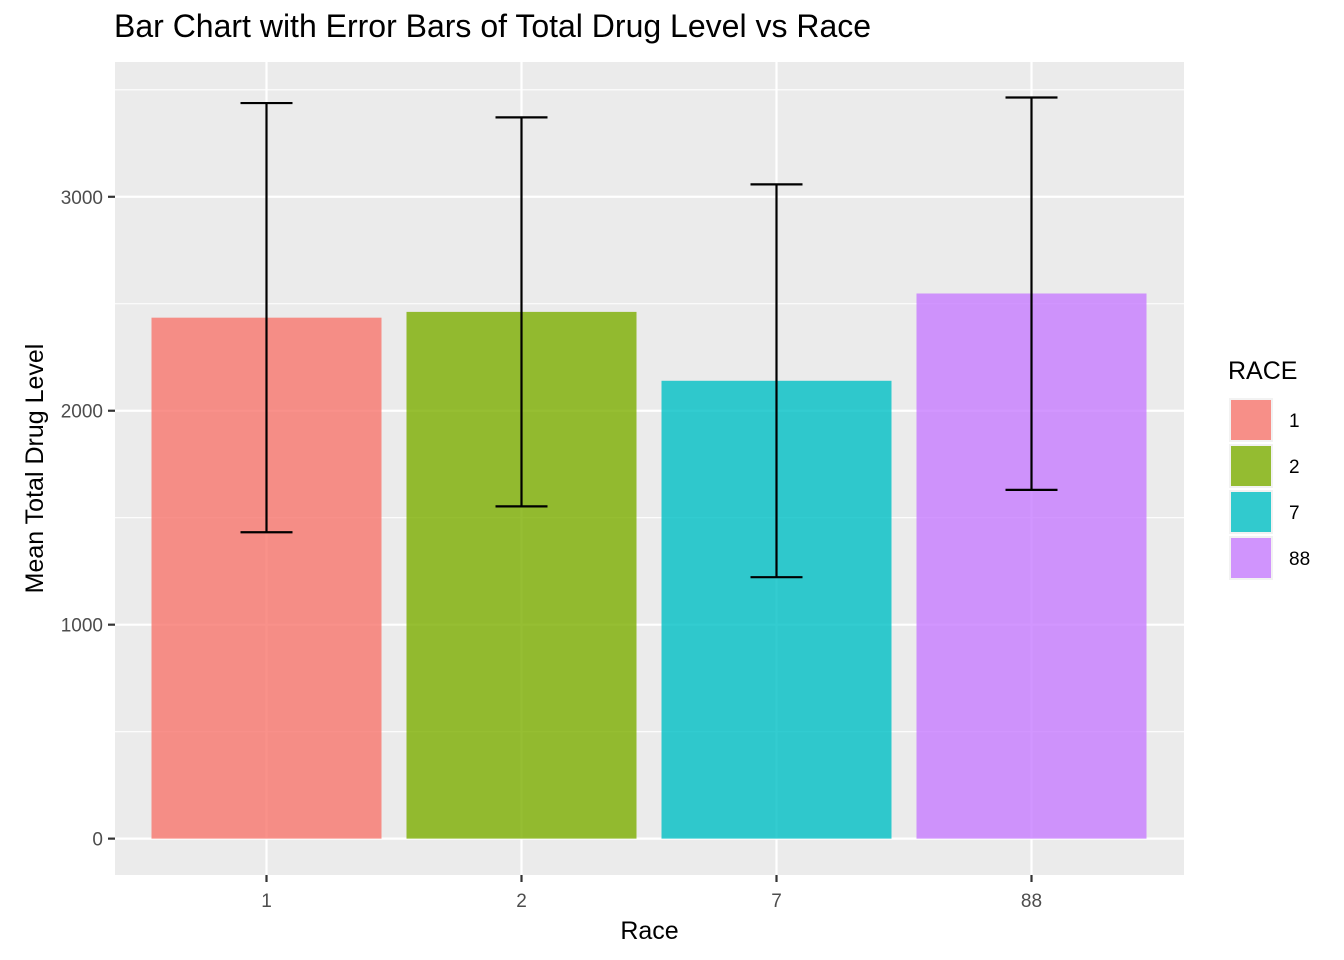  I want to click on x-tick-label: 7, so click(776, 901).